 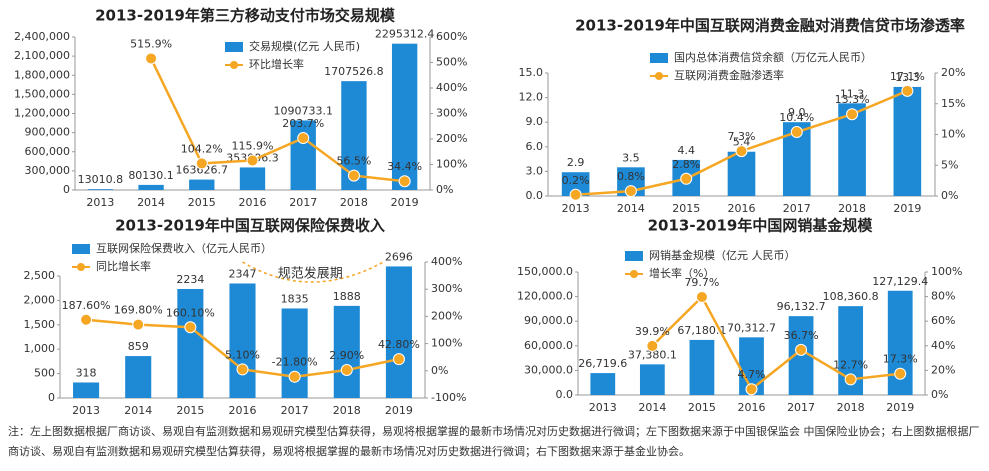 What do you see at coordinates (900, 281) in the screenshot?
I see `bar-label: 127,129.4` at bounding box center [900, 281].